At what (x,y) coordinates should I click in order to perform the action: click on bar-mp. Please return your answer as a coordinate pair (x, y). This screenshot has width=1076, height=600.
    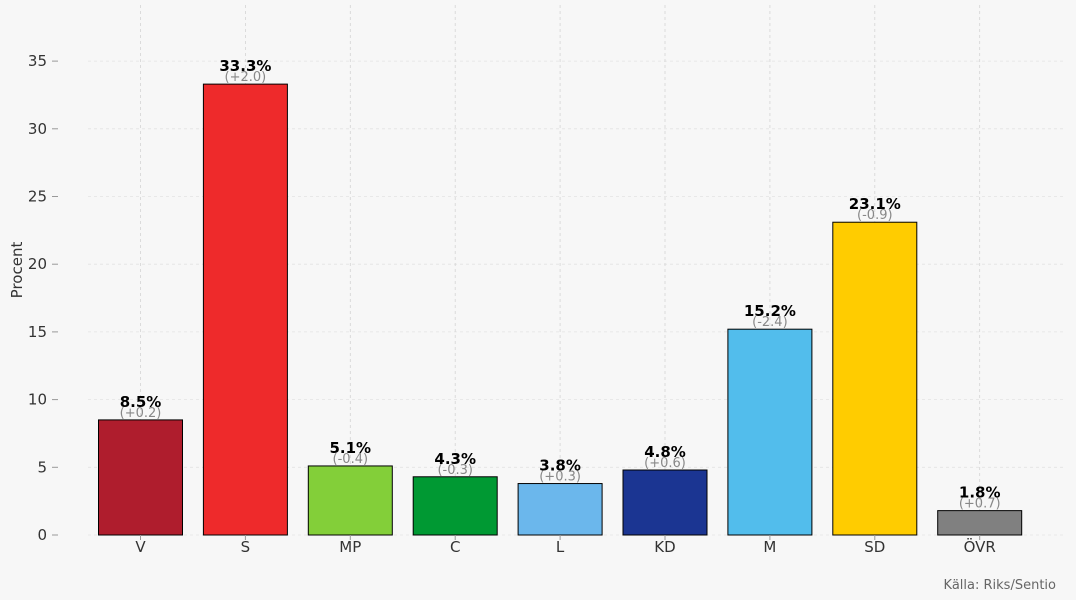
    Looking at the image, I should click on (350, 500).